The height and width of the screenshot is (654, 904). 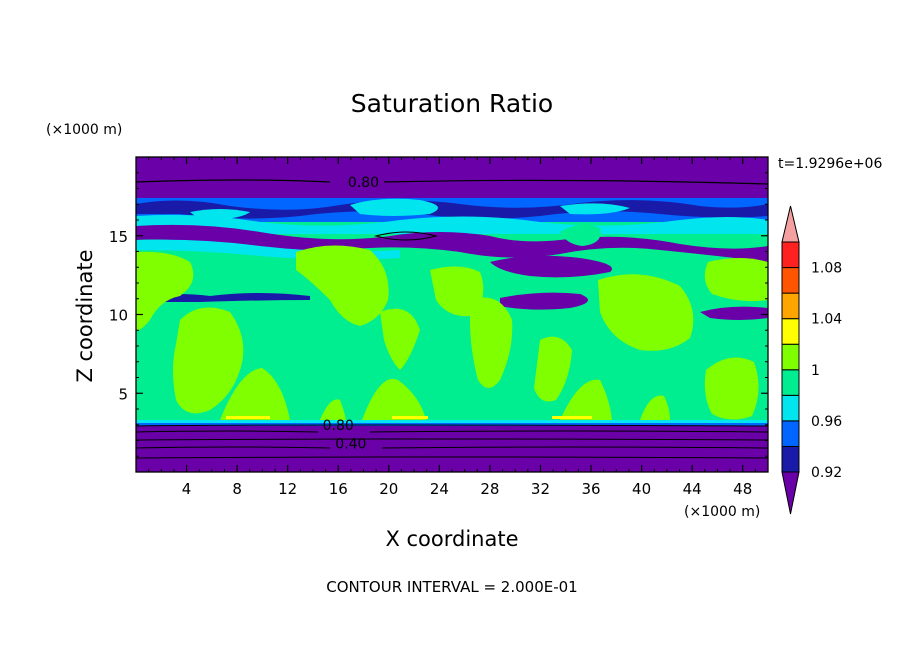 What do you see at coordinates (452, 243) in the screenshot?
I see `band-mid-purple` at bounding box center [452, 243].